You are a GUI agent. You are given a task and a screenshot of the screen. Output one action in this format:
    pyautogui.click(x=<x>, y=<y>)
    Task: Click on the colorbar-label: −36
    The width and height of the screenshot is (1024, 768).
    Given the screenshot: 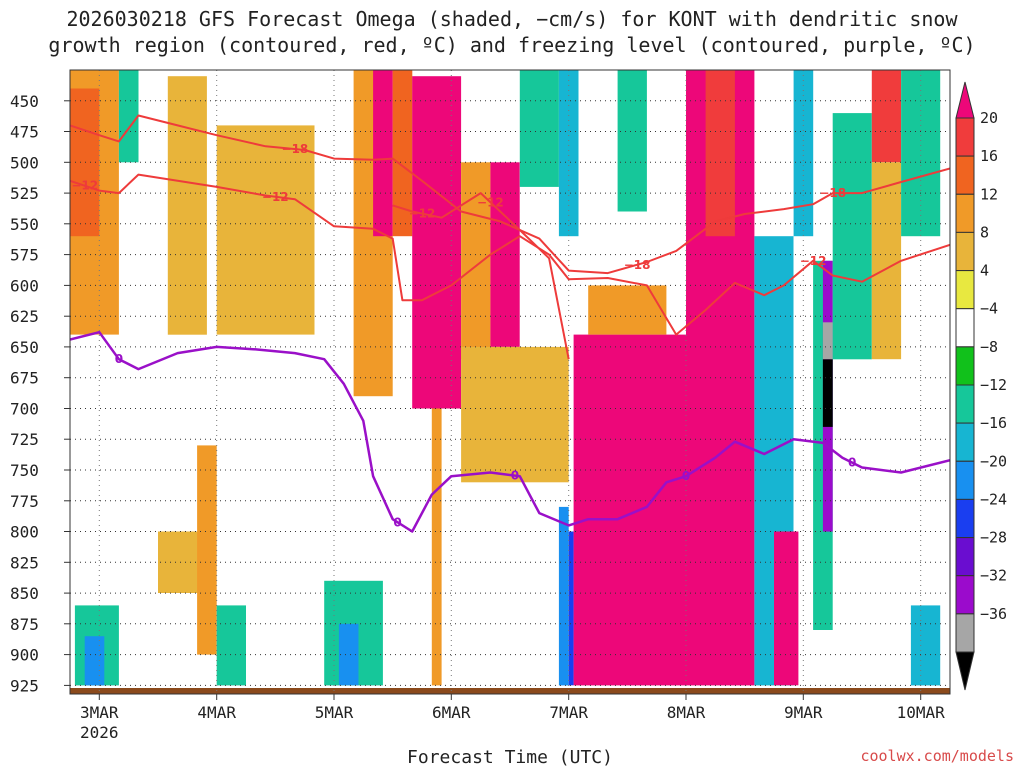 What is the action you would take?
    pyautogui.click(x=993, y=614)
    